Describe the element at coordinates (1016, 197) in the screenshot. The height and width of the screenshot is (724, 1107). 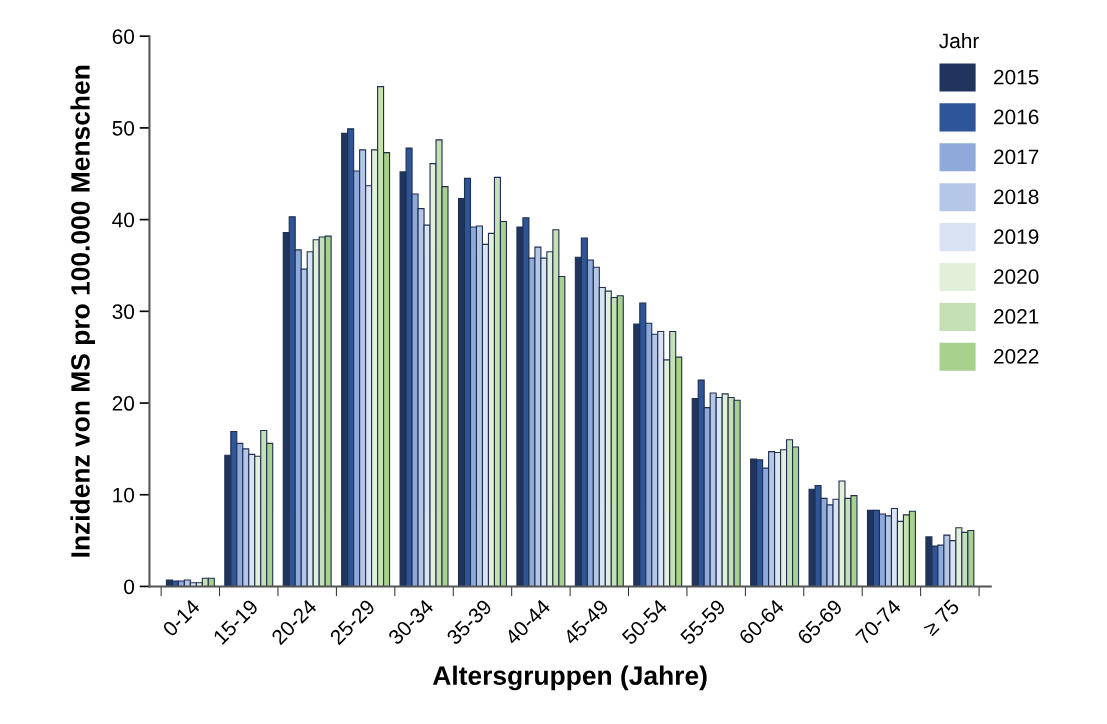
I see `legend-label: 2018` at that location.